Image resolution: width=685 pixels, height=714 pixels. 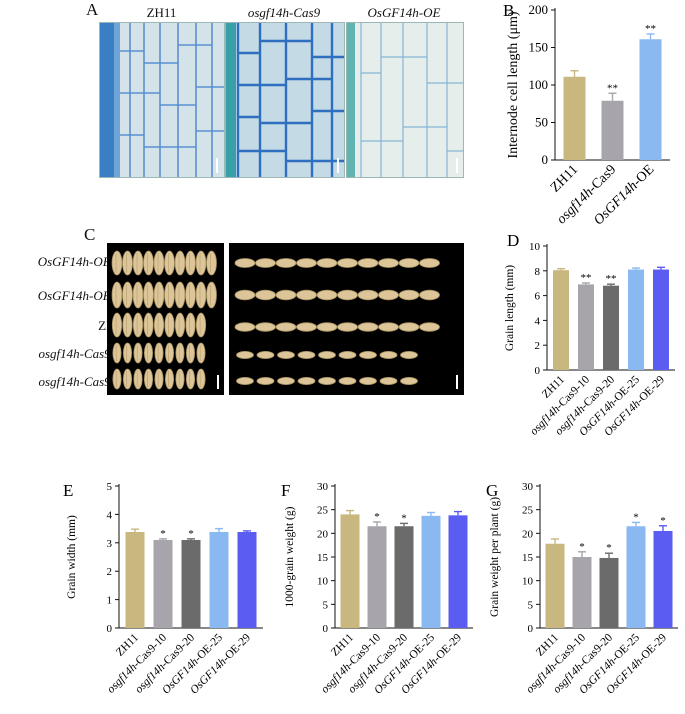 I want to click on y-tick-label: 200, so click(x=539, y=9).